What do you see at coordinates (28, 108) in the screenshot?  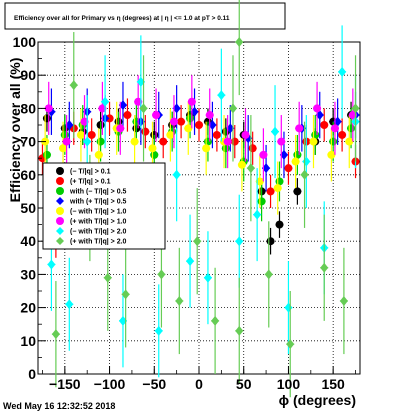 I see `y-tick-label: 80` at bounding box center [28, 108].